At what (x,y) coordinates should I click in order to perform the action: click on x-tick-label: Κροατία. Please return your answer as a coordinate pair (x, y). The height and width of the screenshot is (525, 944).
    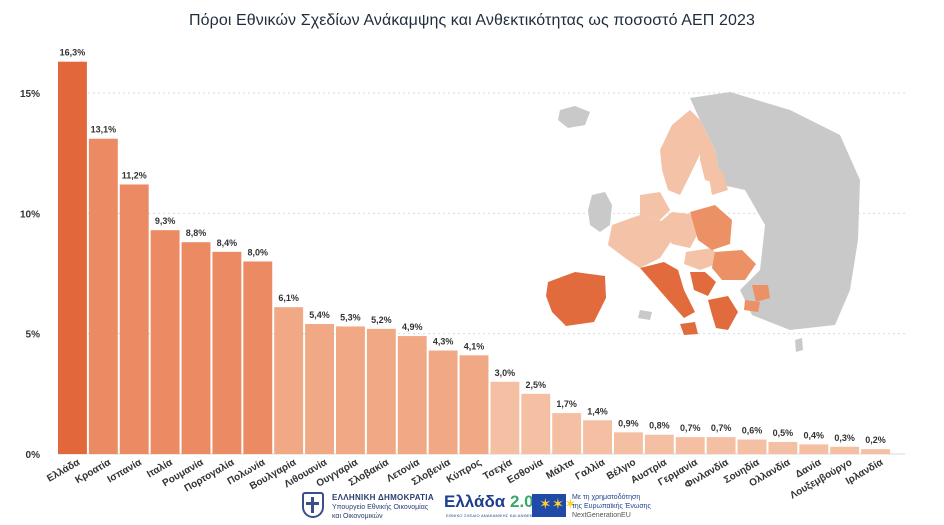
    Looking at the image, I should click on (94, 471).